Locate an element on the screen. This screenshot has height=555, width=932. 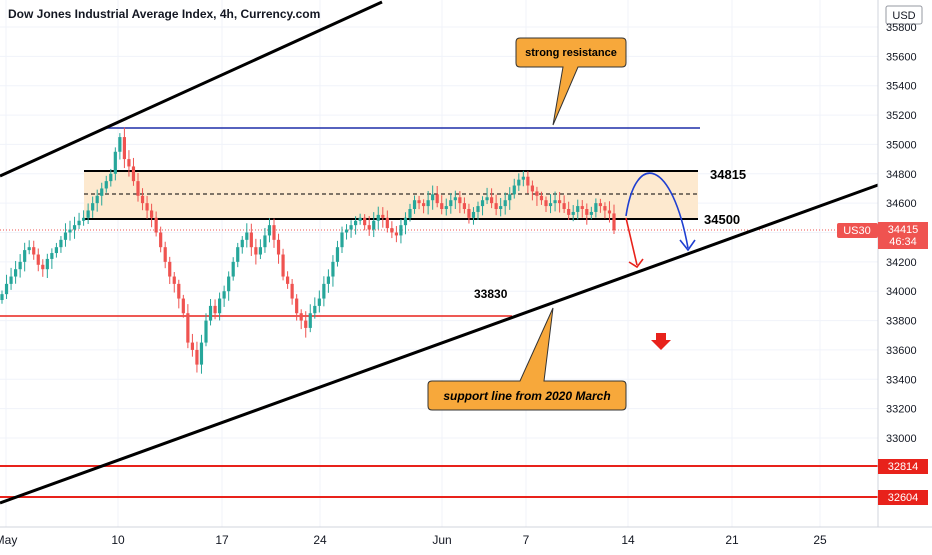
time-tick-label: 25 is located at coordinates (820, 540).